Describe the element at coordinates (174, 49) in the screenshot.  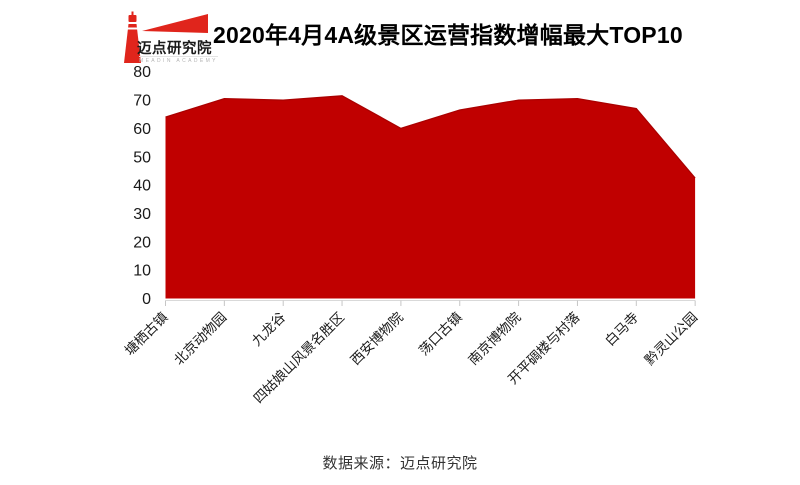
I see `logo-name: 迈点研究院` at that location.